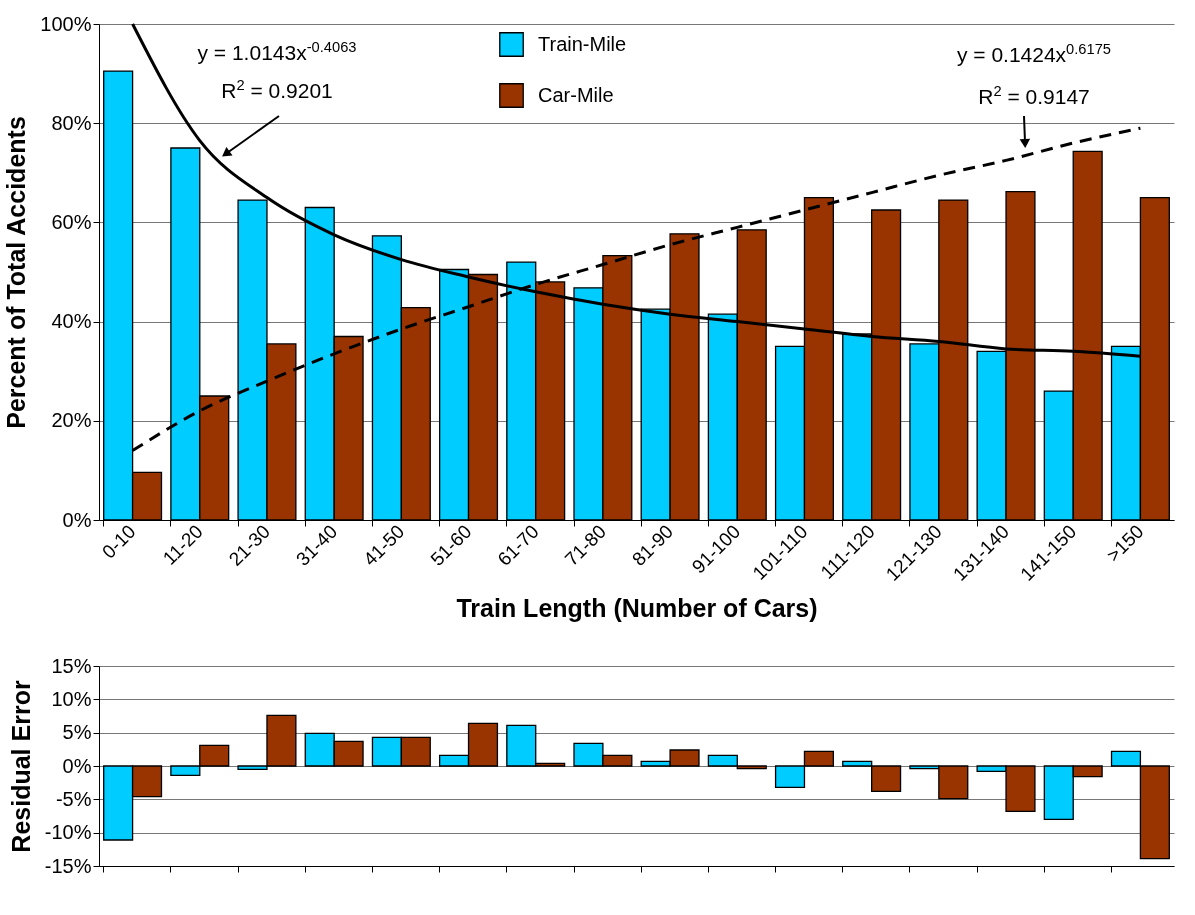 The image size is (1195, 915). What do you see at coordinates (73, 798) in the screenshot?
I see `y-tick-label: -5%` at bounding box center [73, 798].